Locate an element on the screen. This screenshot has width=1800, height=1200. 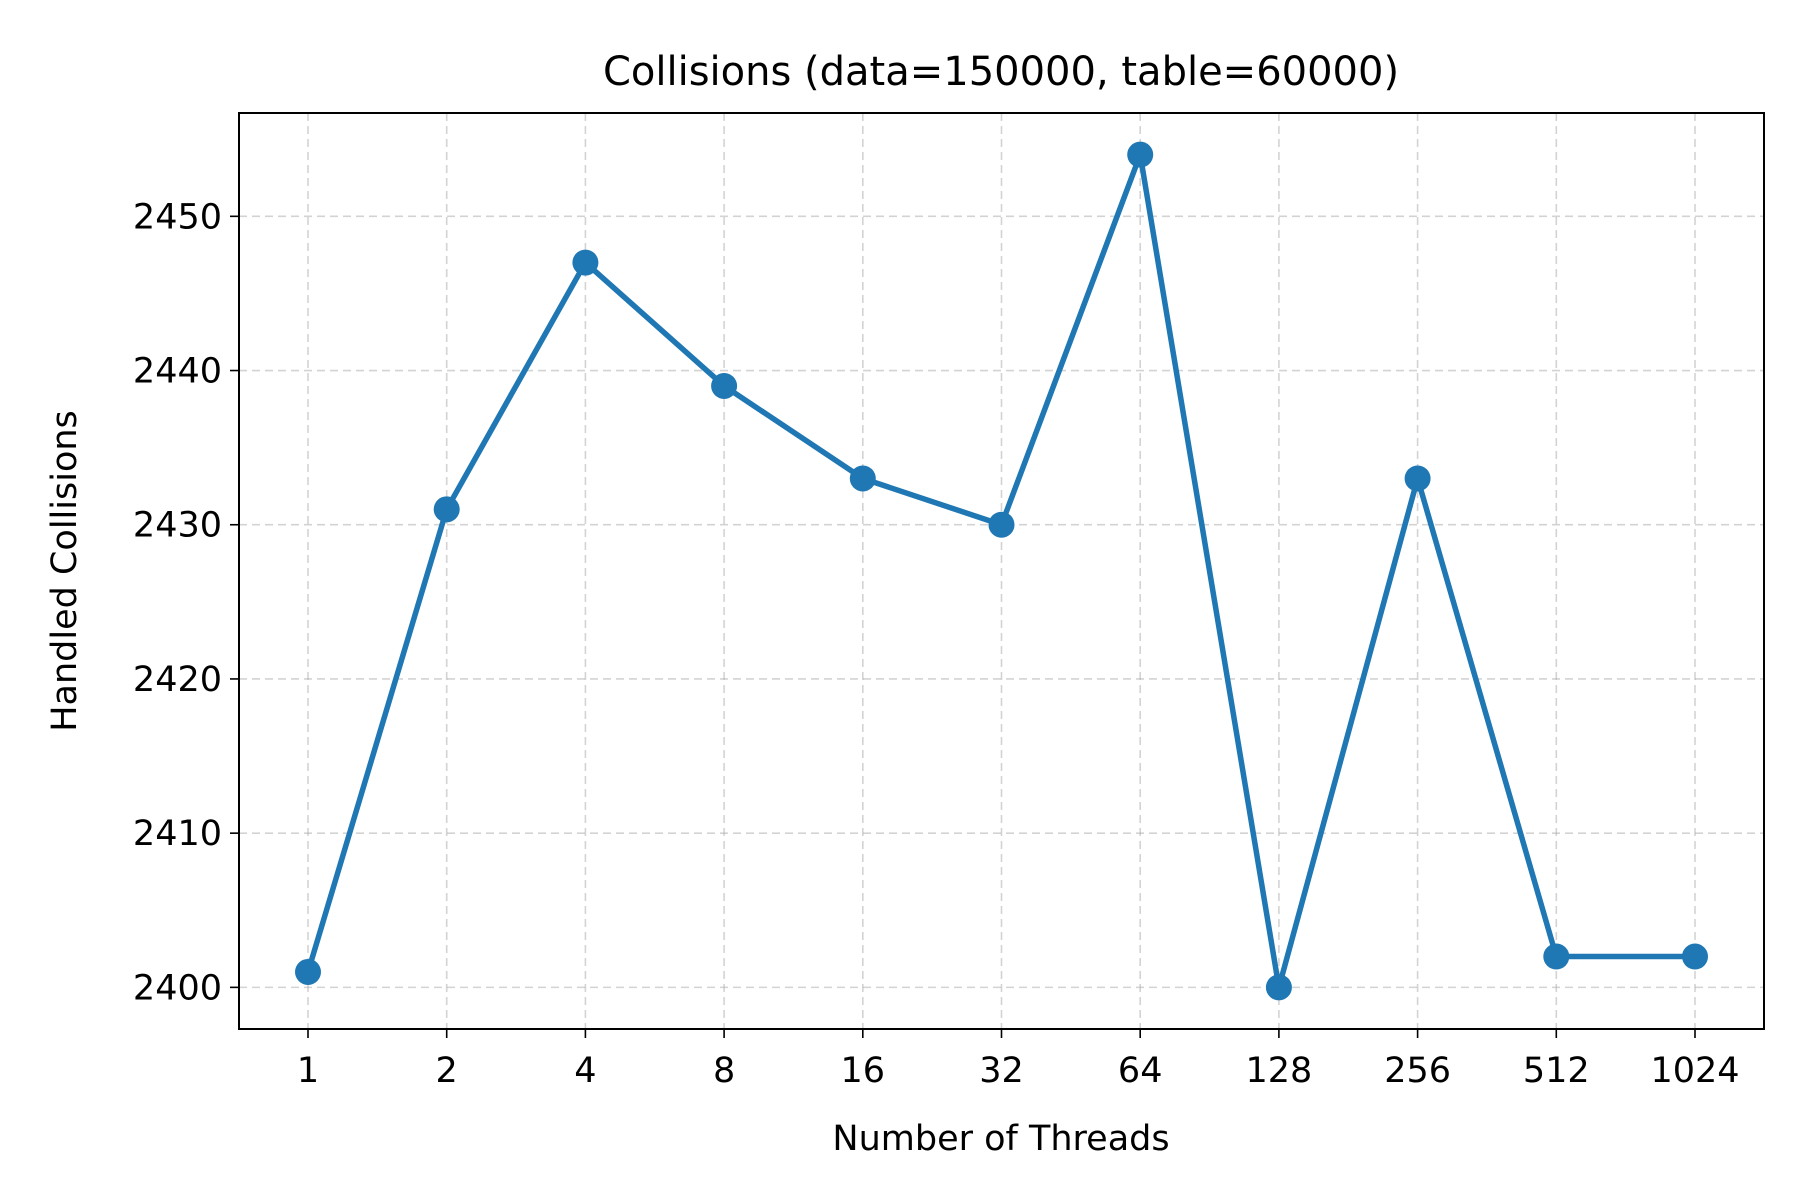
y-tick-label: 2410 is located at coordinates (177, 834).